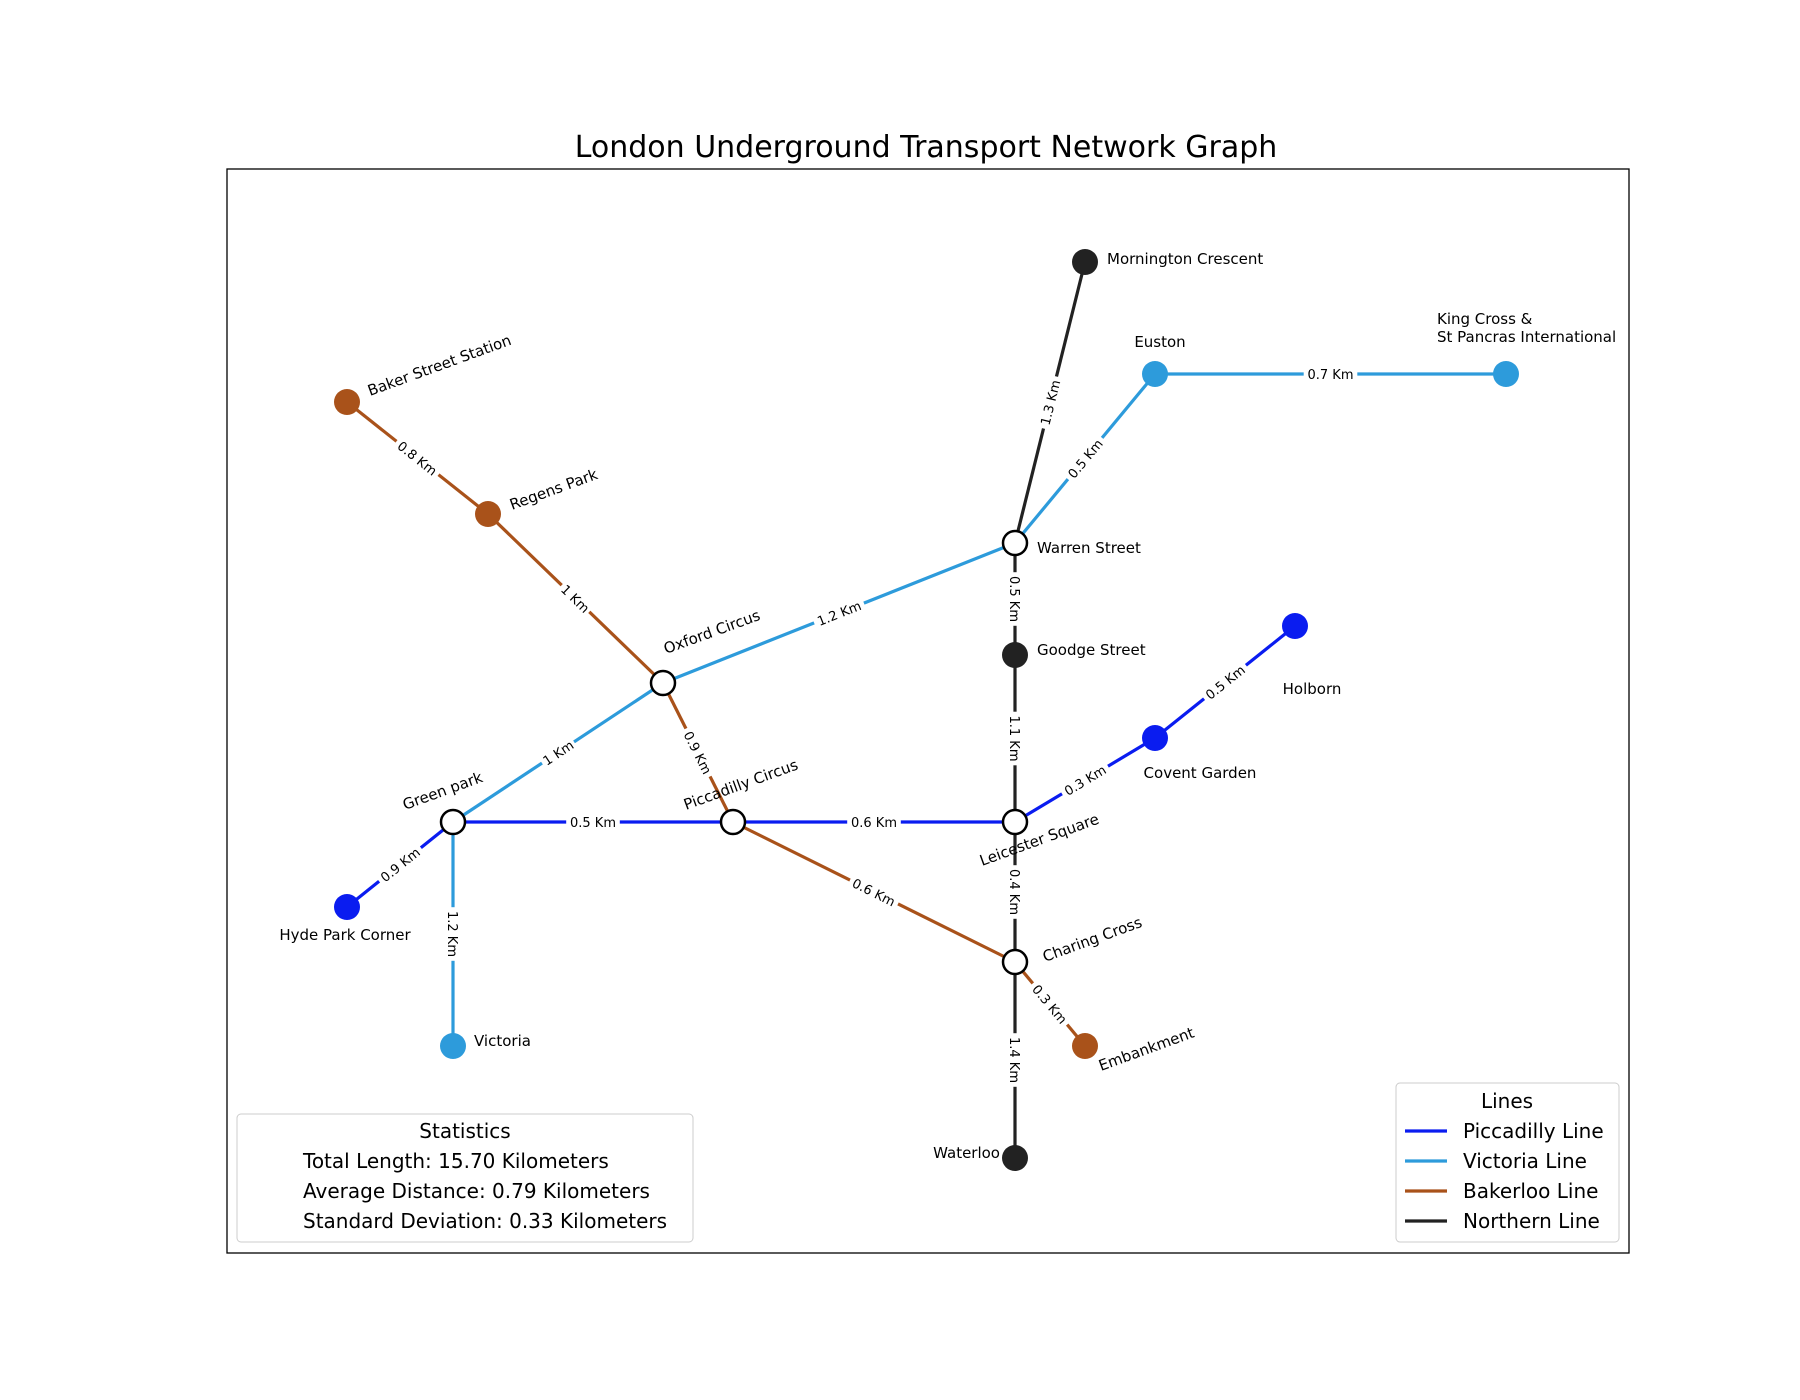  I want to click on edge-label-piccadilly-charing: 0.6 Km, so click(874, 892).